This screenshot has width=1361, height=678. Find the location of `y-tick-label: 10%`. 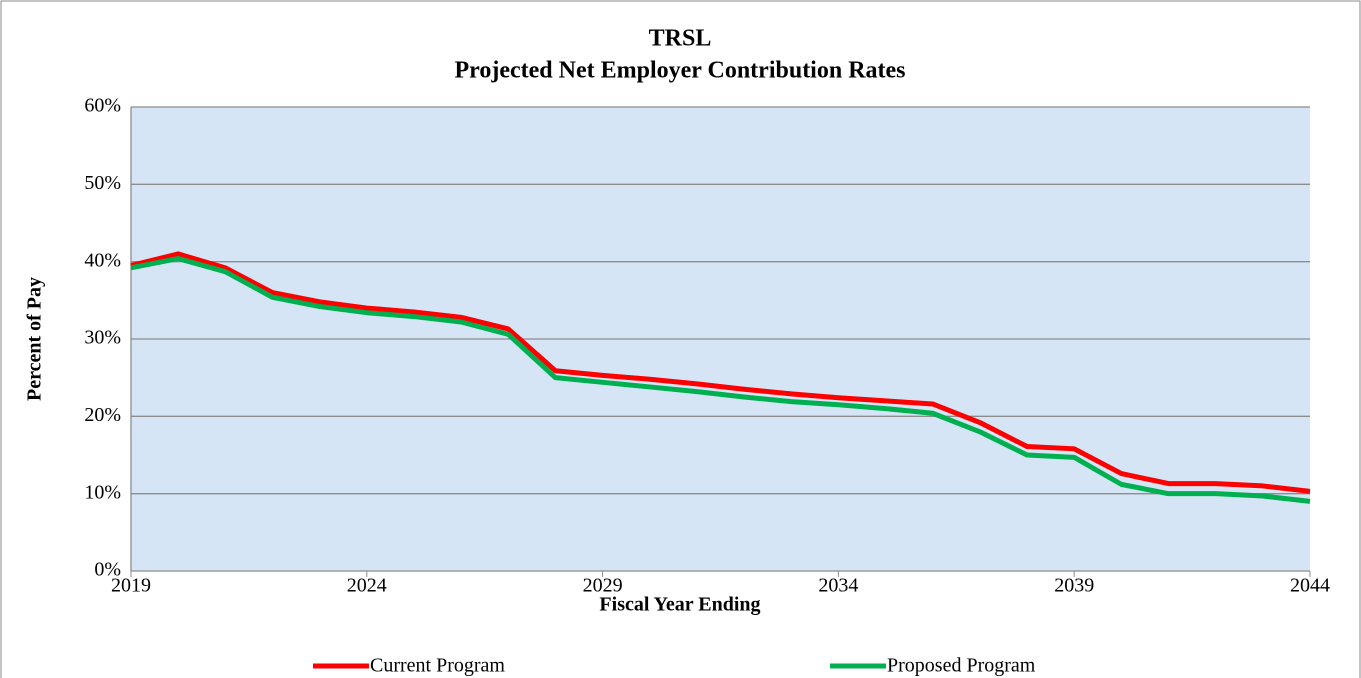

y-tick-label: 10% is located at coordinates (102, 492).